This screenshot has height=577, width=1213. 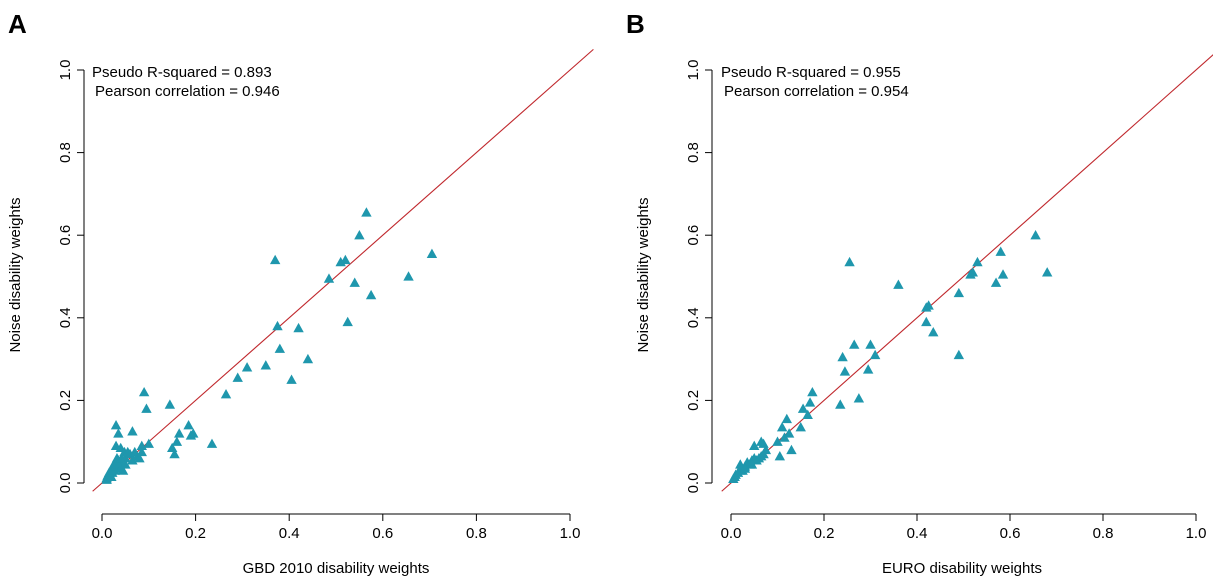 I want to click on panel-label-a: A, so click(x=17, y=24).